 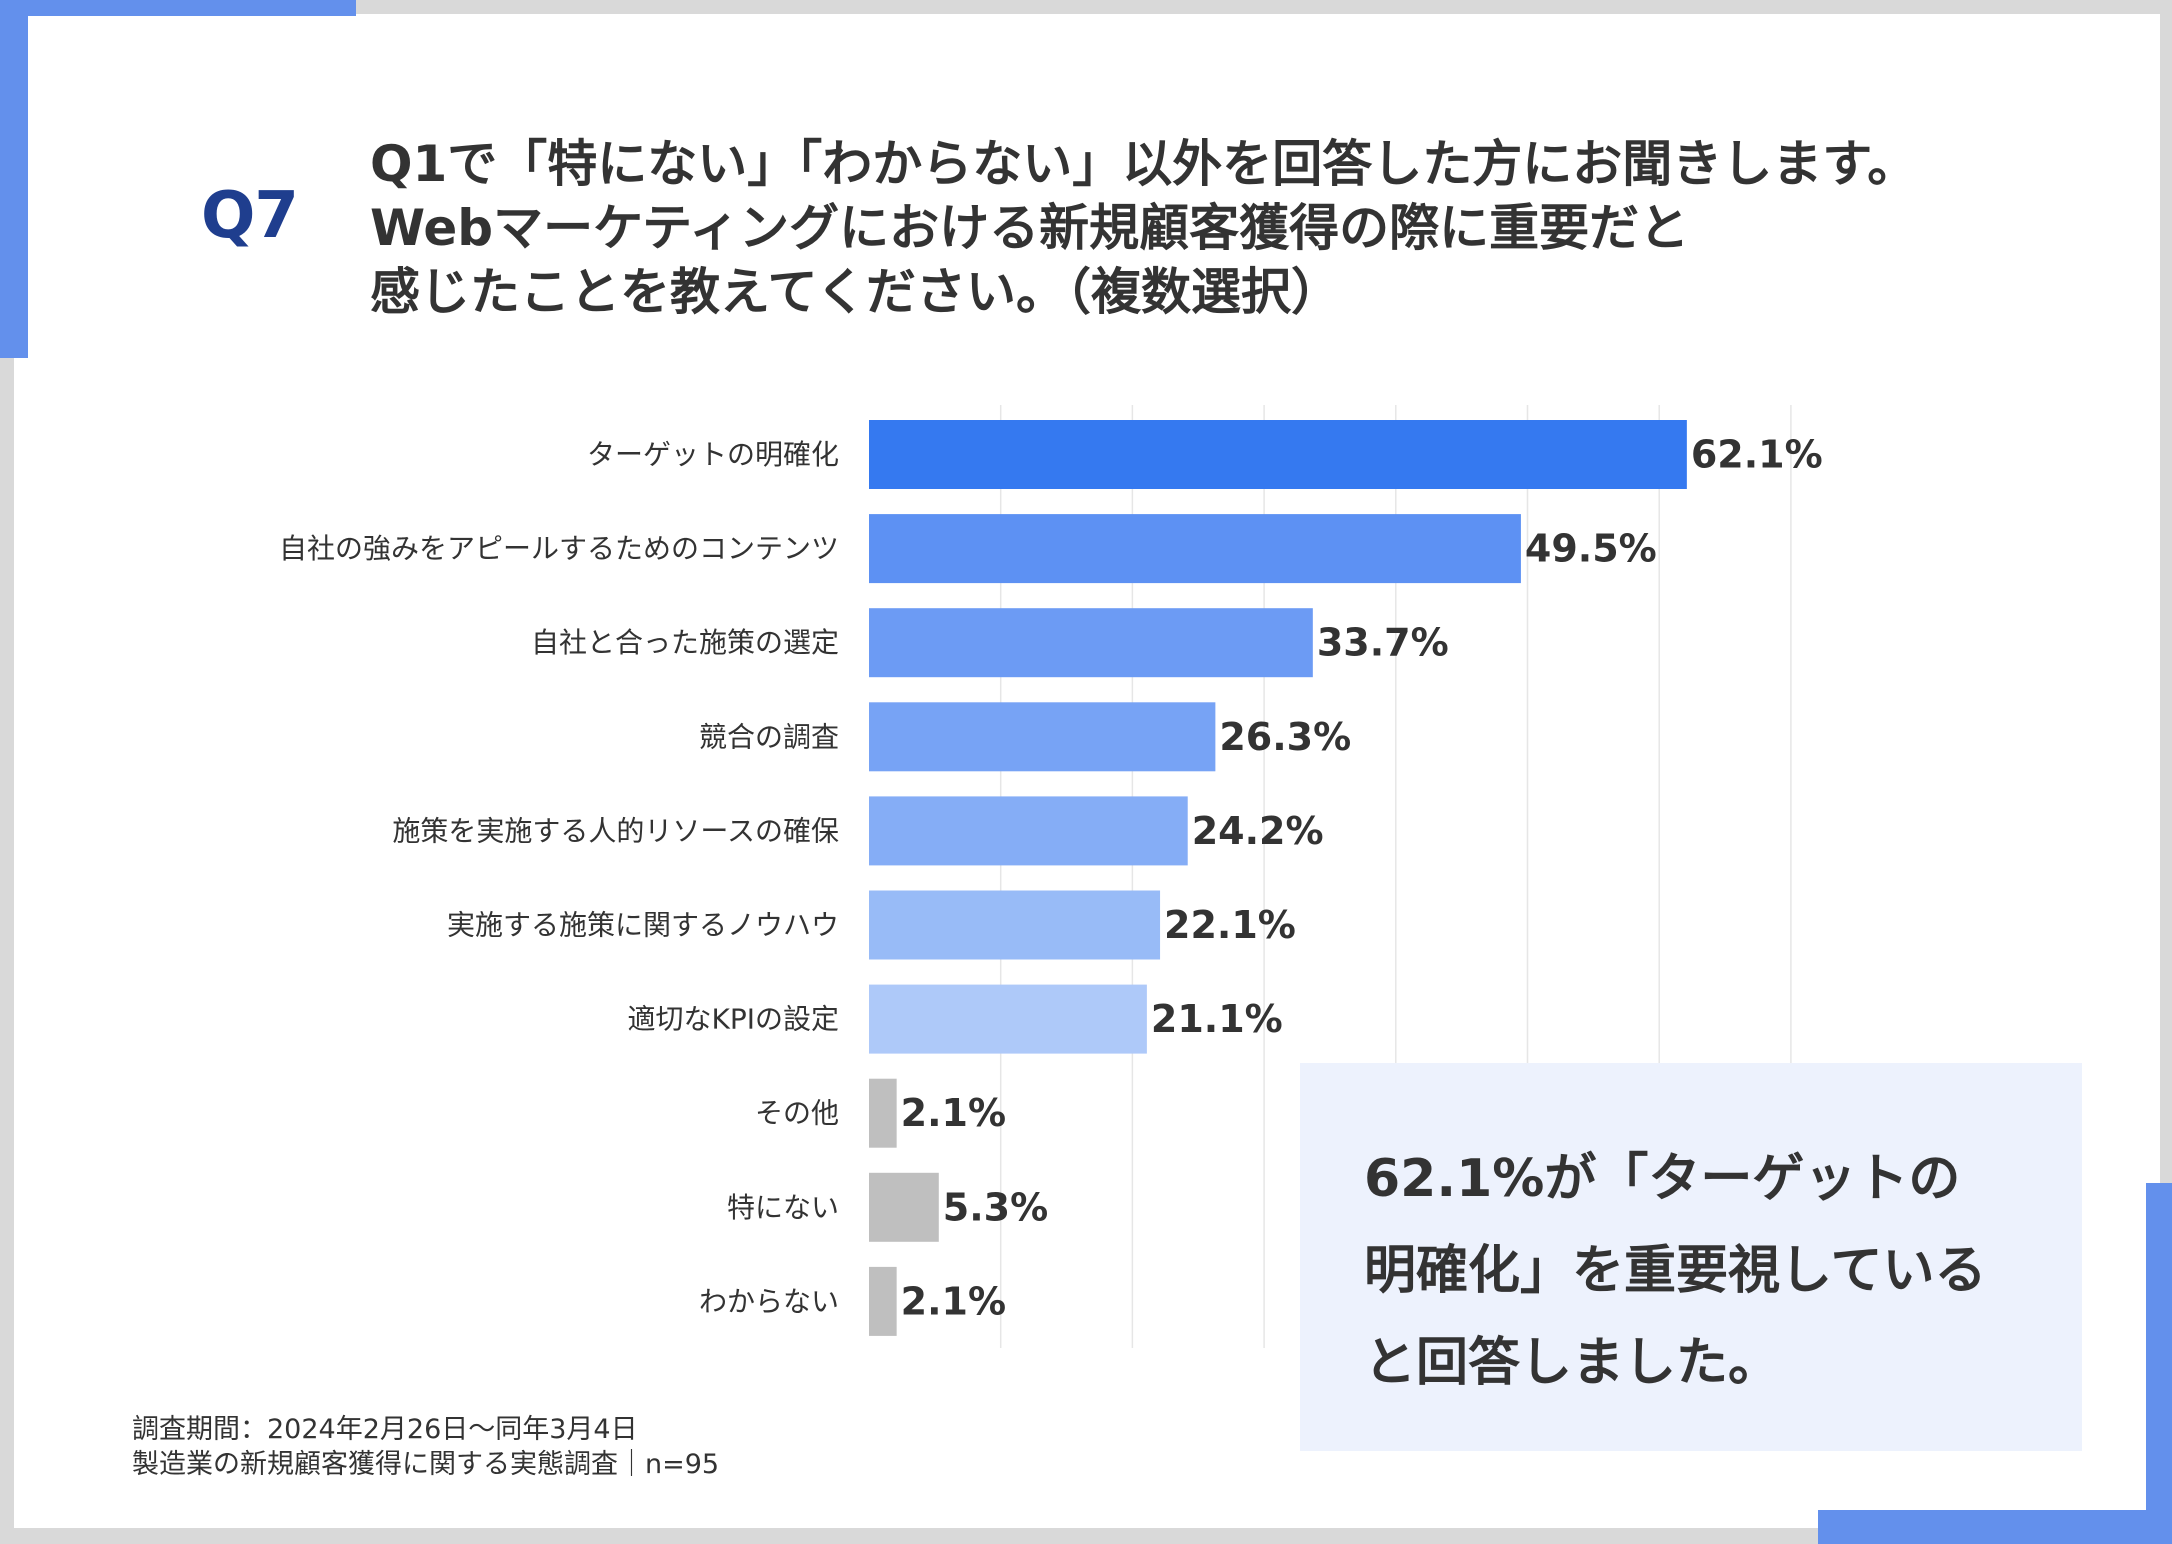 I want to click on value-label: 33.7%, so click(x=1383, y=643).